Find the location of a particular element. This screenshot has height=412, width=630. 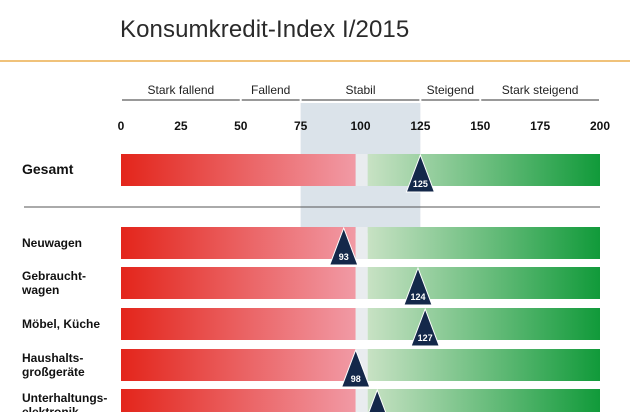

axis-tick-label: 125 is located at coordinates (420, 126).